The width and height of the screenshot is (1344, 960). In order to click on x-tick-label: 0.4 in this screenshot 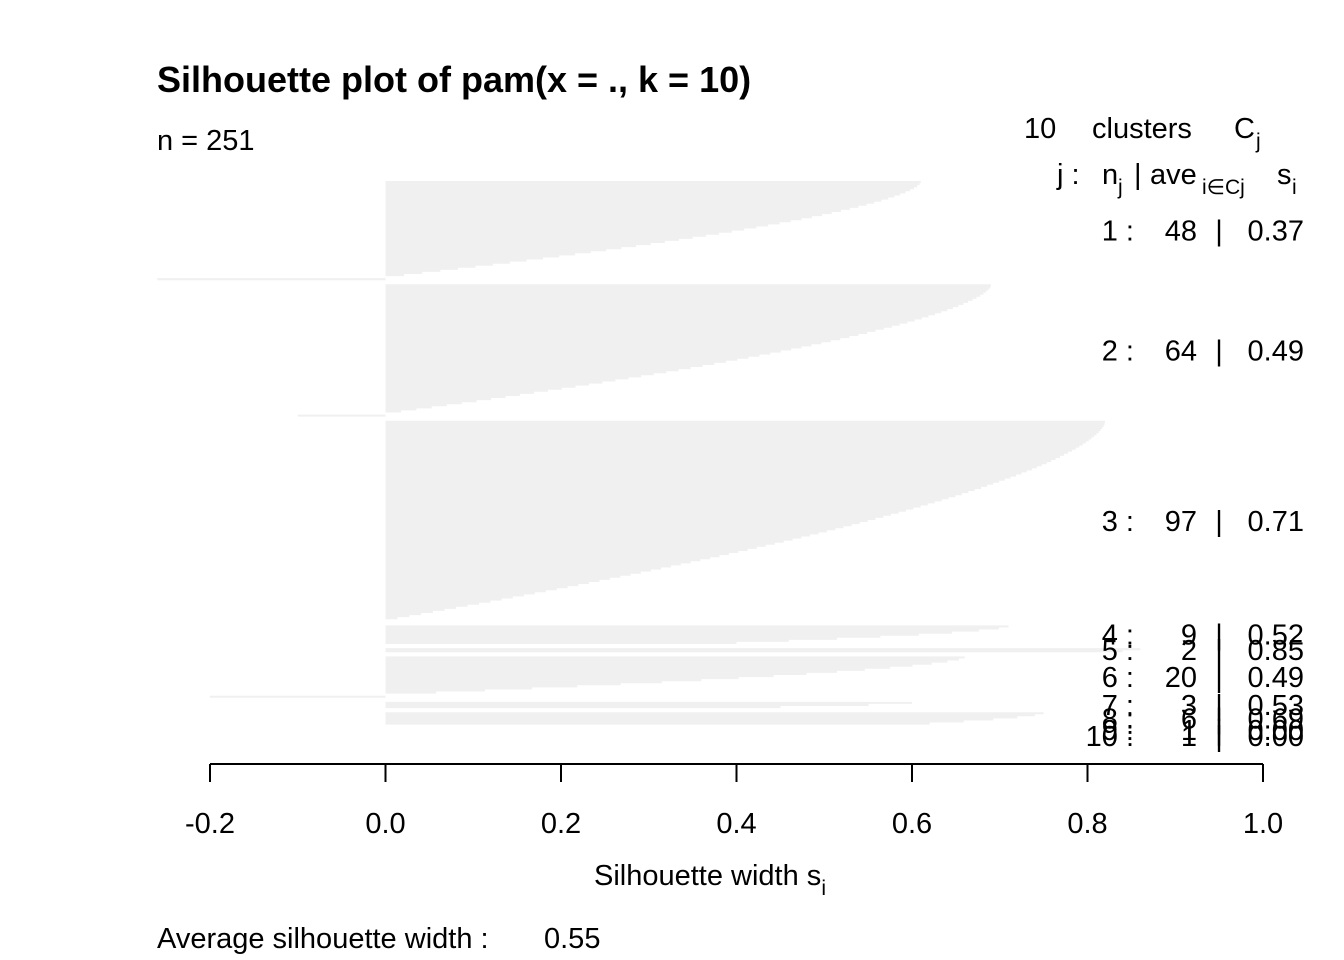, I will do `click(736, 824)`.